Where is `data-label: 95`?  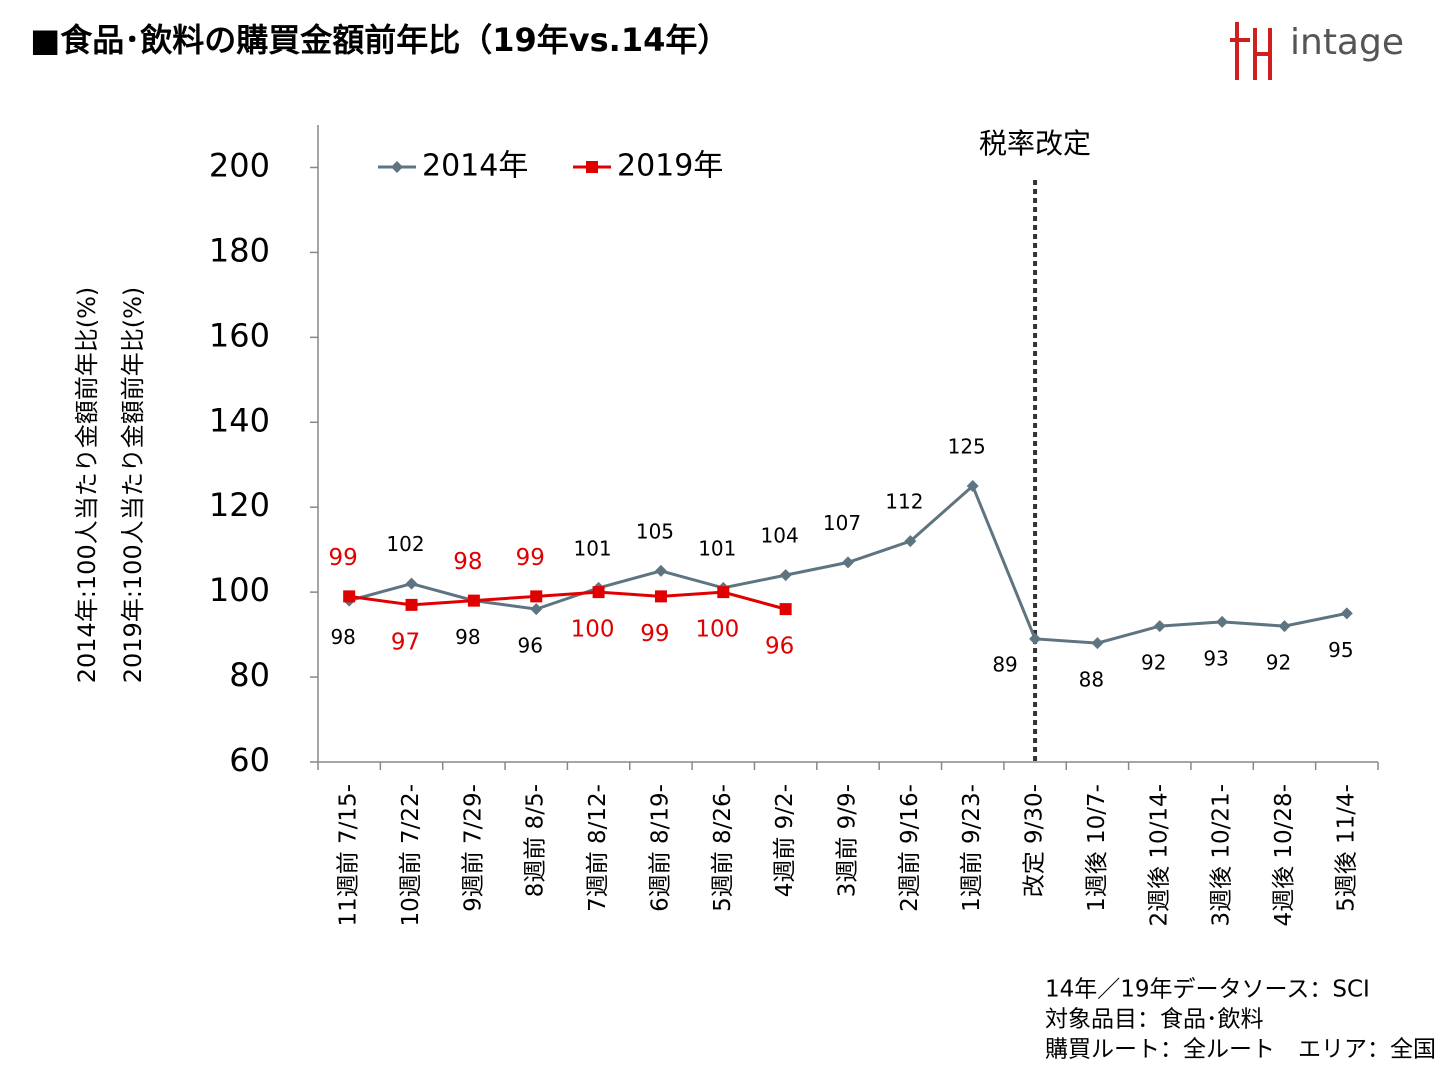 data-label: 95 is located at coordinates (1340, 650).